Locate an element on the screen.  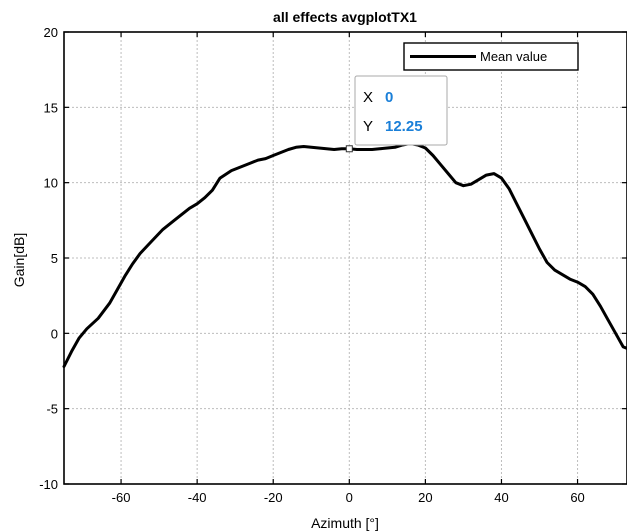
legend: Mean value is located at coordinates (491, 56).